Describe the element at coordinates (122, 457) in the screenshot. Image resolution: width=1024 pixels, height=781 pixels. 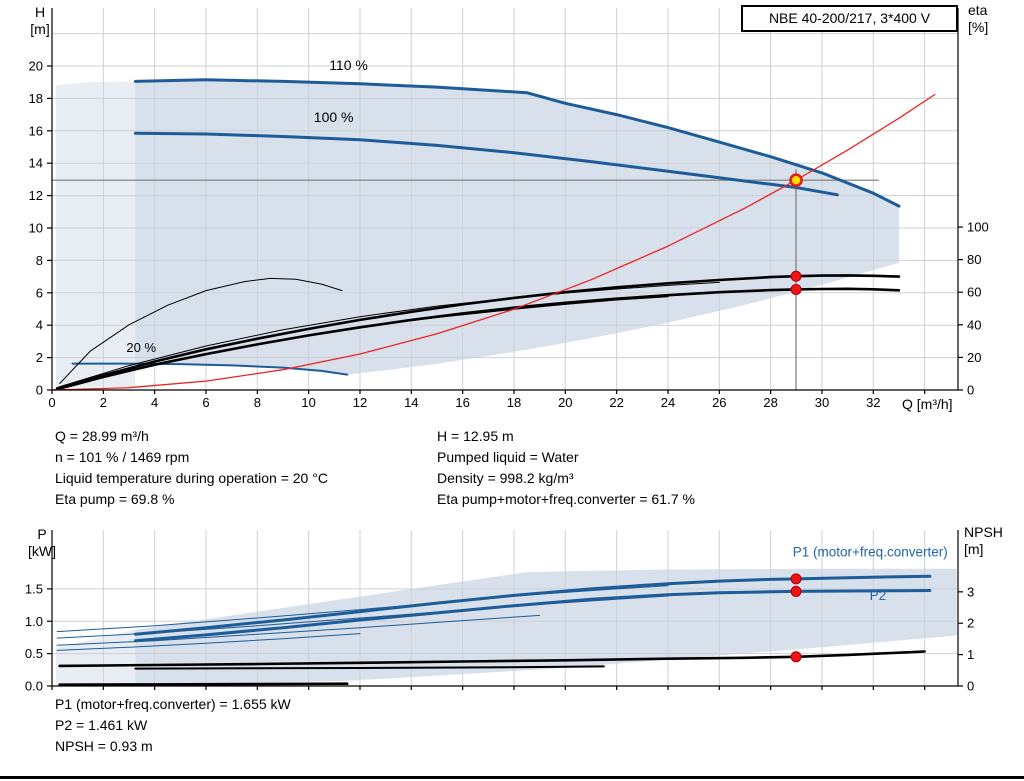
I see `info-line-n: n = 101 % / 1469 rpm` at that location.